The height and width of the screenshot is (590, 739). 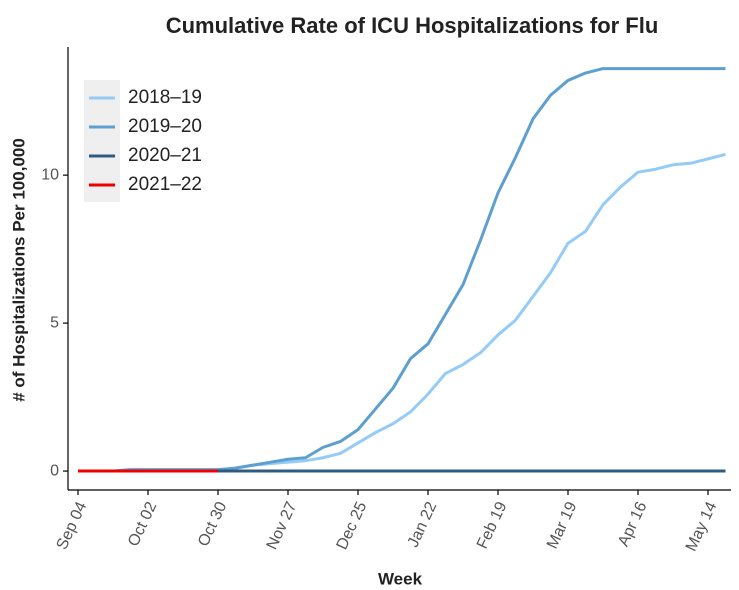 What do you see at coordinates (423, 524) in the screenshot?
I see `x-tick-label: Jan 22` at bounding box center [423, 524].